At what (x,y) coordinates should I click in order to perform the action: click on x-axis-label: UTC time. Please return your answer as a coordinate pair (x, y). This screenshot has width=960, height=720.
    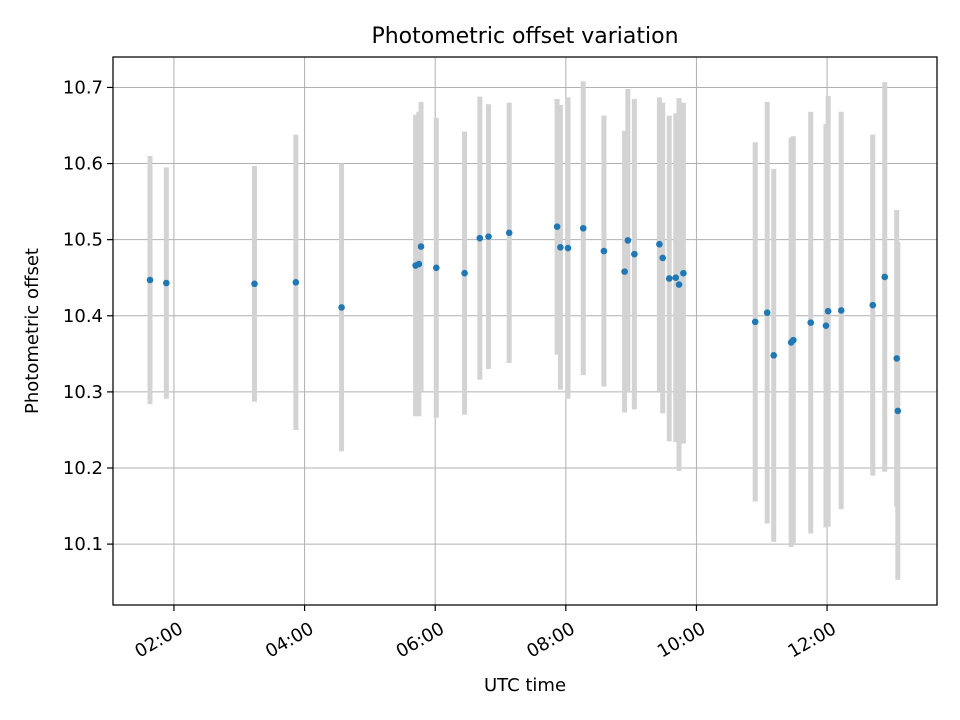
    Looking at the image, I should click on (525, 685).